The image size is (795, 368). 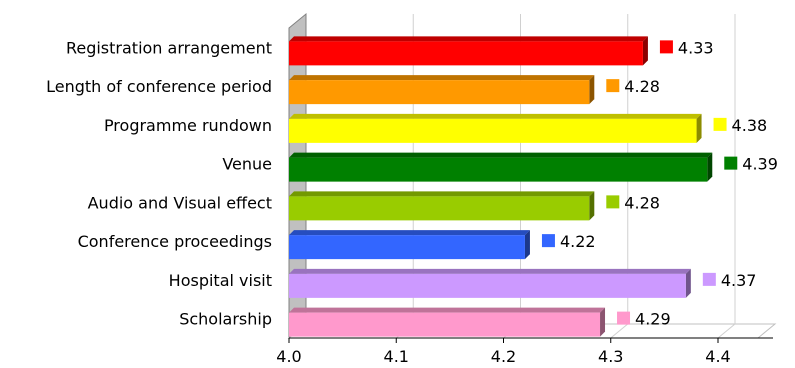 What do you see at coordinates (180, 202) in the screenshot?
I see `category-label: Audio and Visual effect` at bounding box center [180, 202].